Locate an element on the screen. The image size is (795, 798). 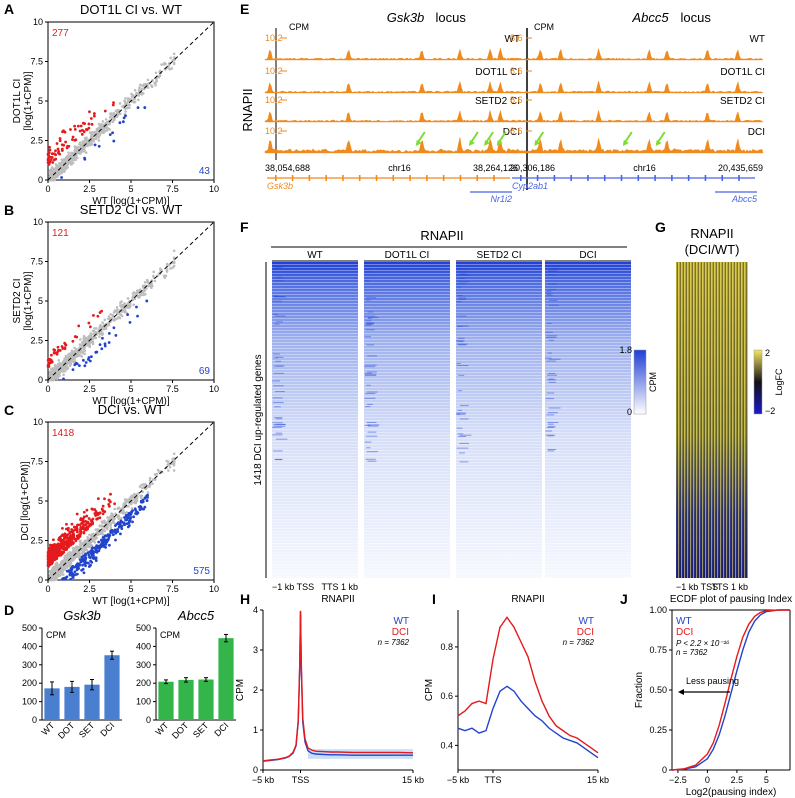
line-x-tick-label: 15 kb is located at coordinates (598, 780).